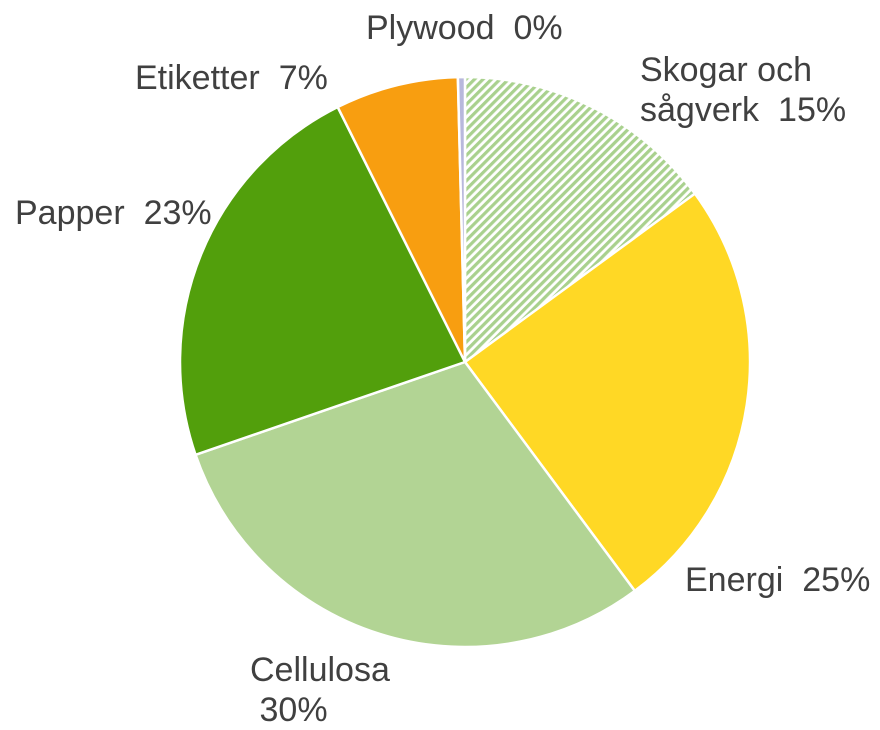 The height and width of the screenshot is (730, 880). Describe the element at coordinates (320, 670) in the screenshot. I see `category-label: Cellulosa` at that location.